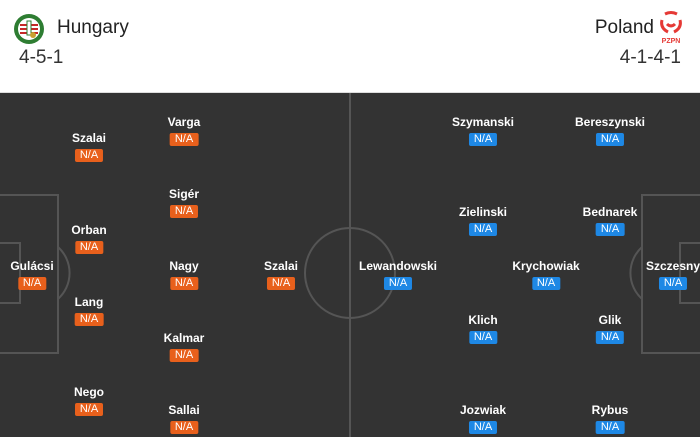 The image size is (700, 437). I want to click on player-name: Orban, so click(89, 230).